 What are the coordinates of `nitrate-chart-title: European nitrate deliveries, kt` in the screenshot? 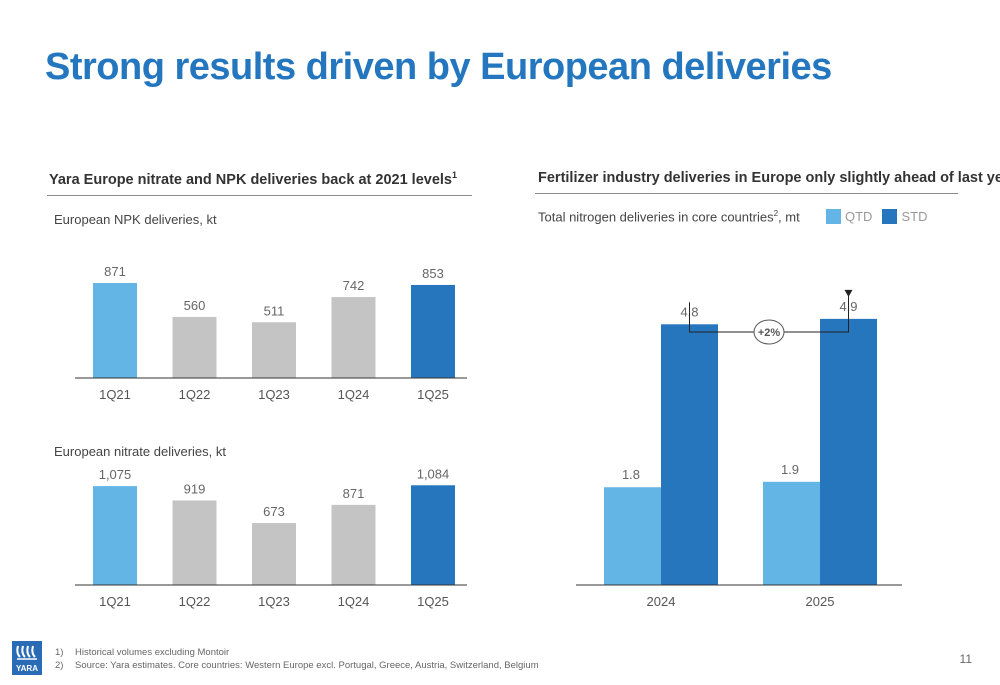 It's located at (140, 451).